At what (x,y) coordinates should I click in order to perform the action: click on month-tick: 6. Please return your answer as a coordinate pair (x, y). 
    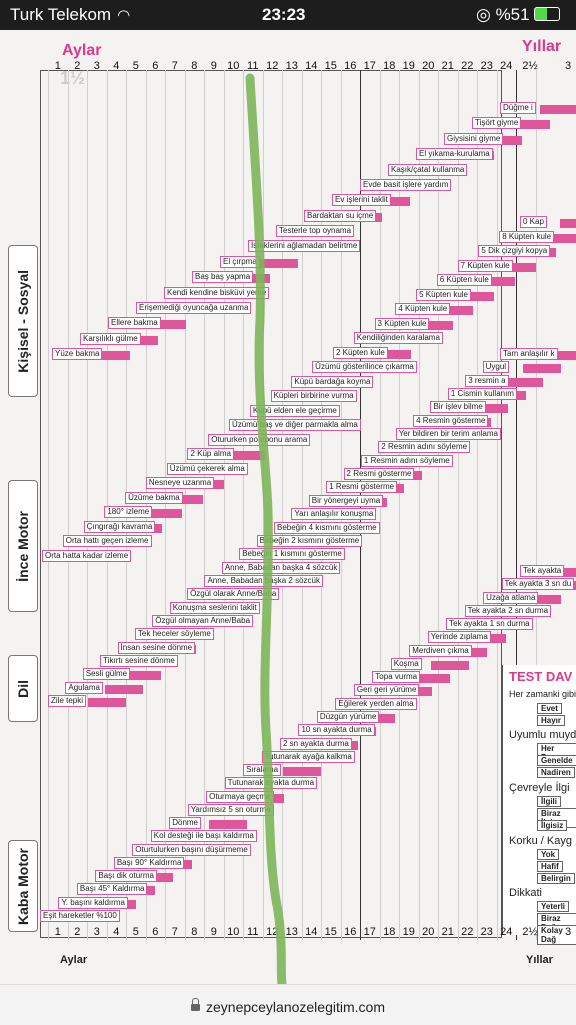
    Looking at the image, I should click on (155, 932).